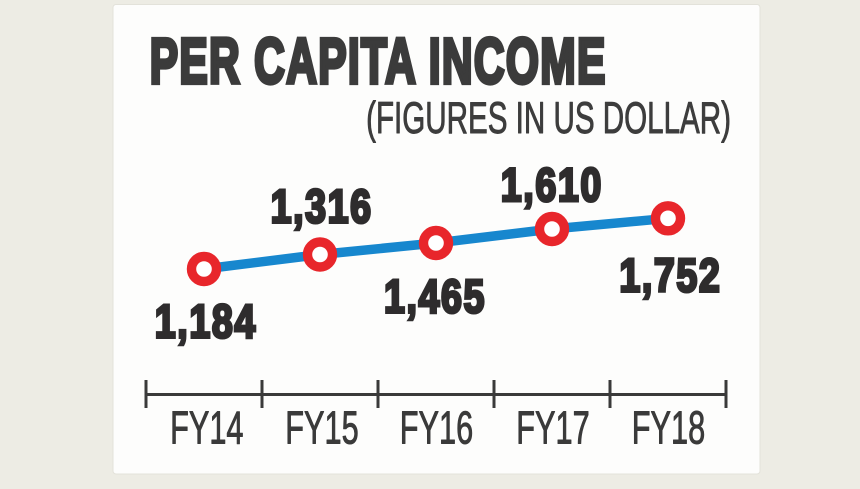  What do you see at coordinates (435, 297) in the screenshot?
I see `svg-text: 1,465` at bounding box center [435, 297].